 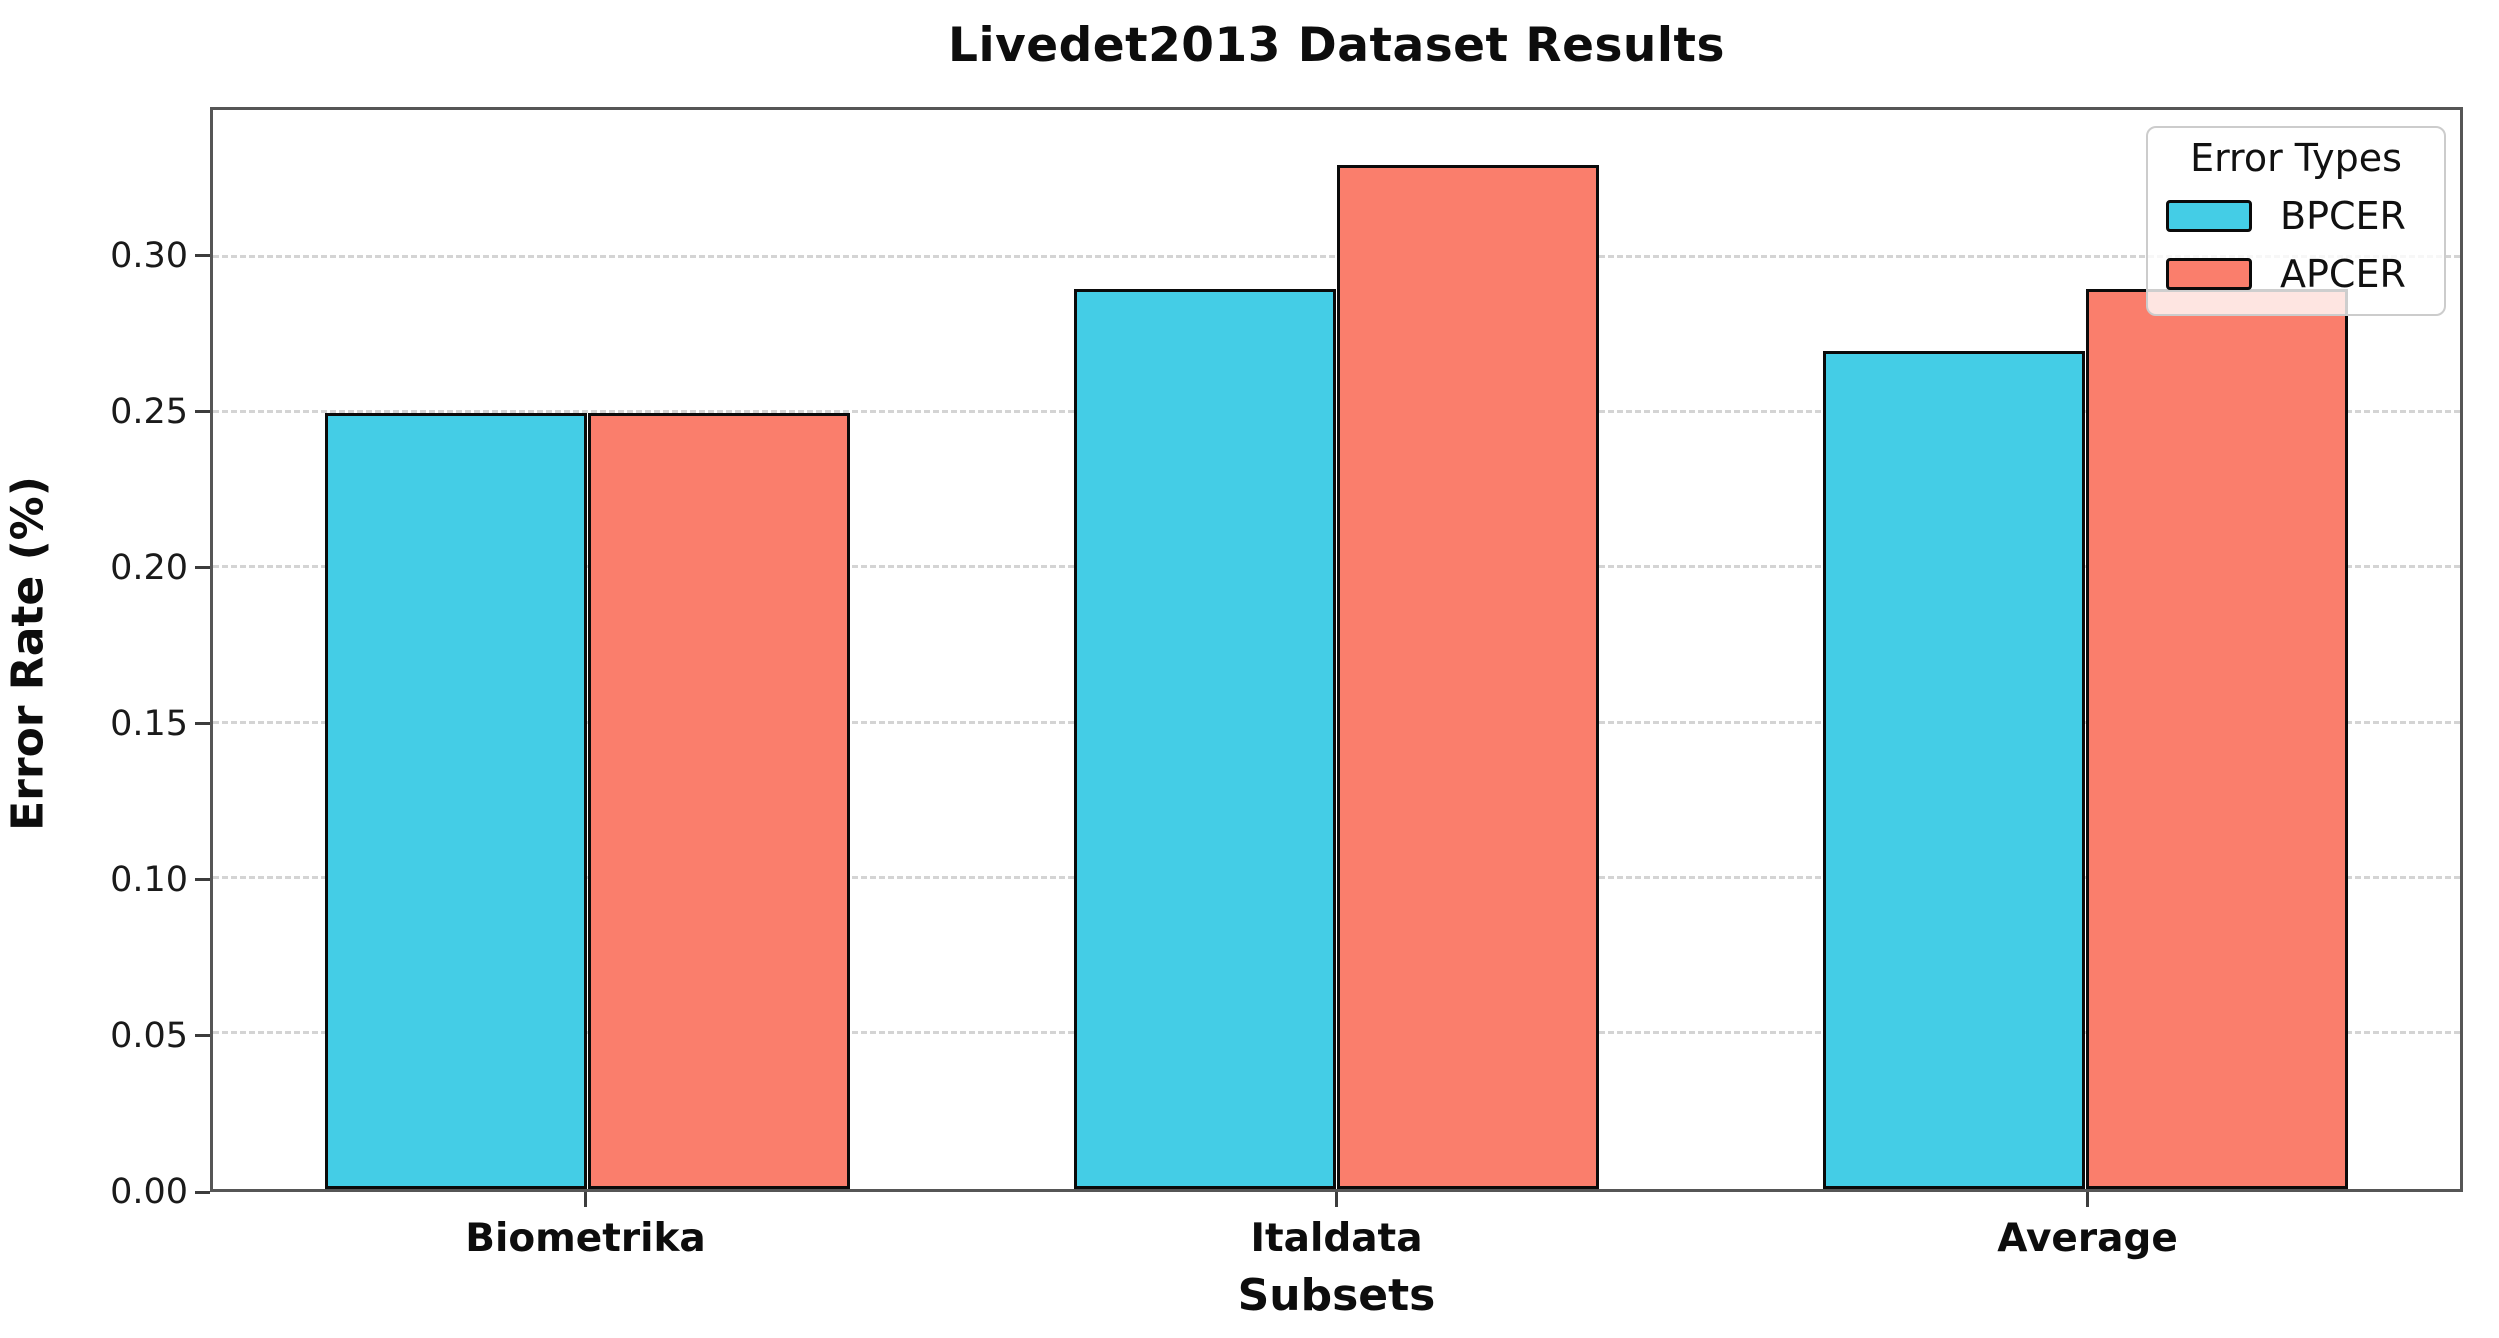 What do you see at coordinates (1954, 770) in the screenshot?
I see `bar-bpcer-average` at bounding box center [1954, 770].